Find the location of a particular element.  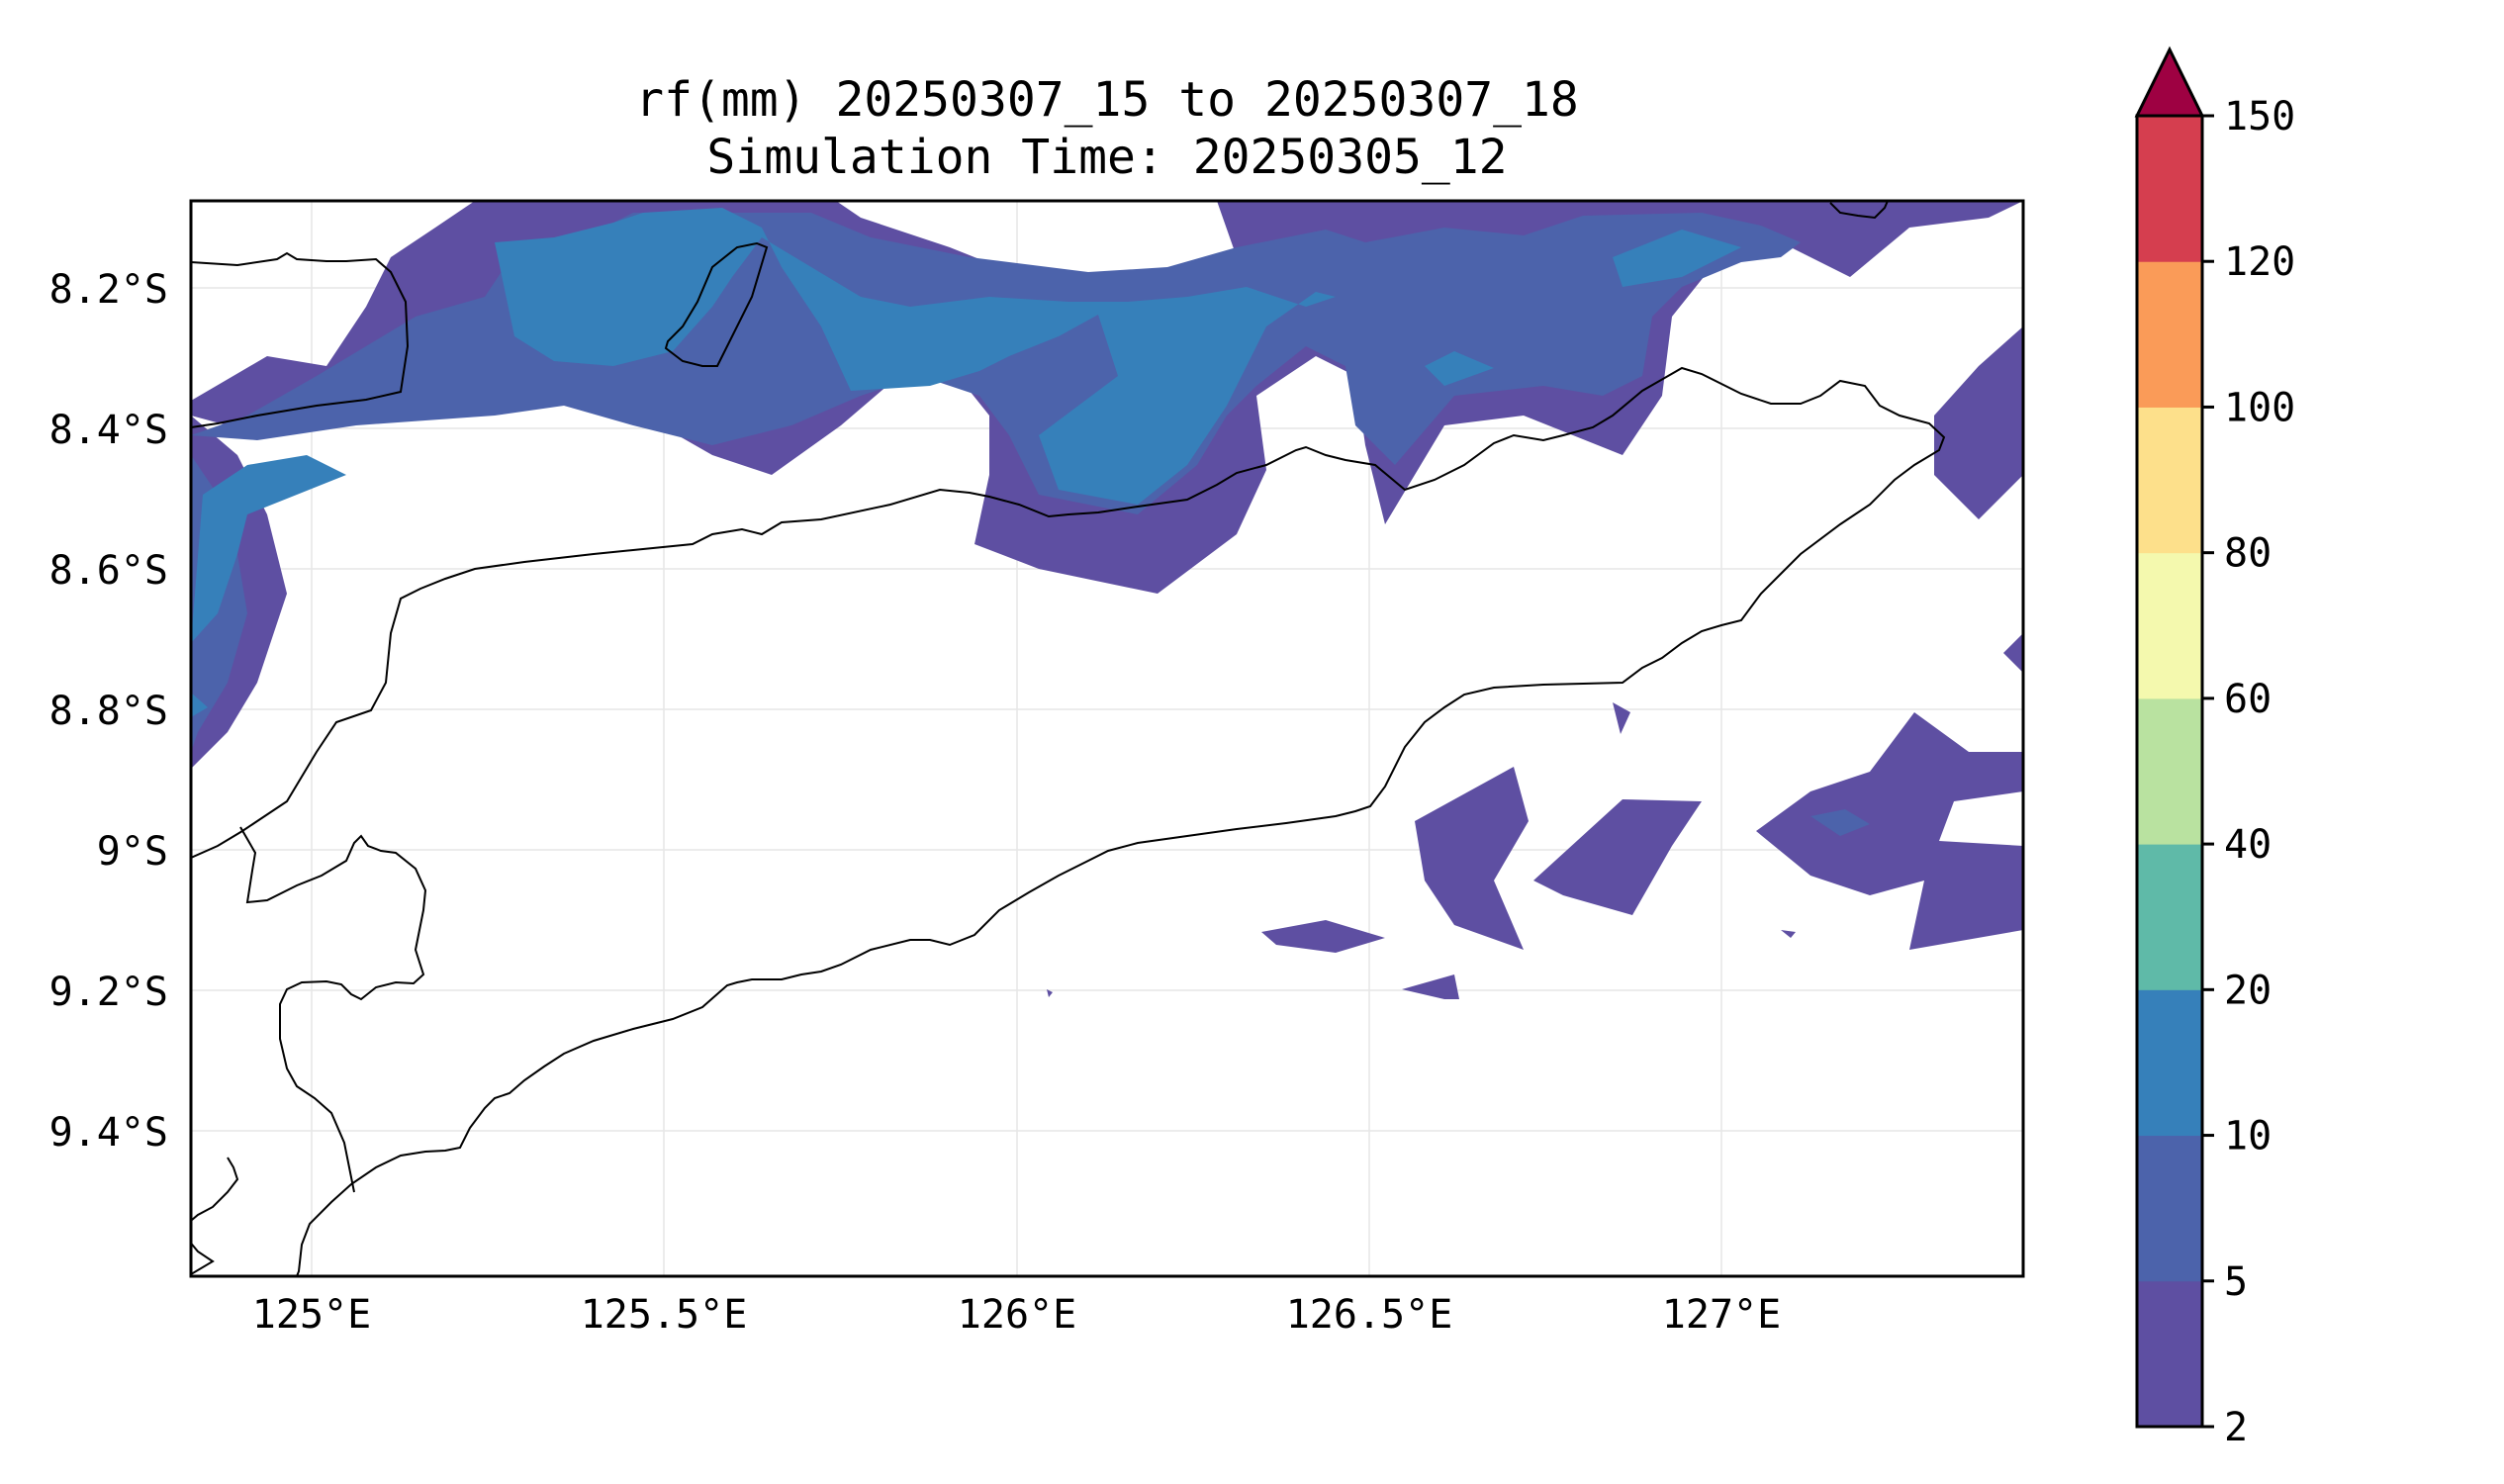

colorbar-tick-label: 120 is located at coordinates (2259, 262).